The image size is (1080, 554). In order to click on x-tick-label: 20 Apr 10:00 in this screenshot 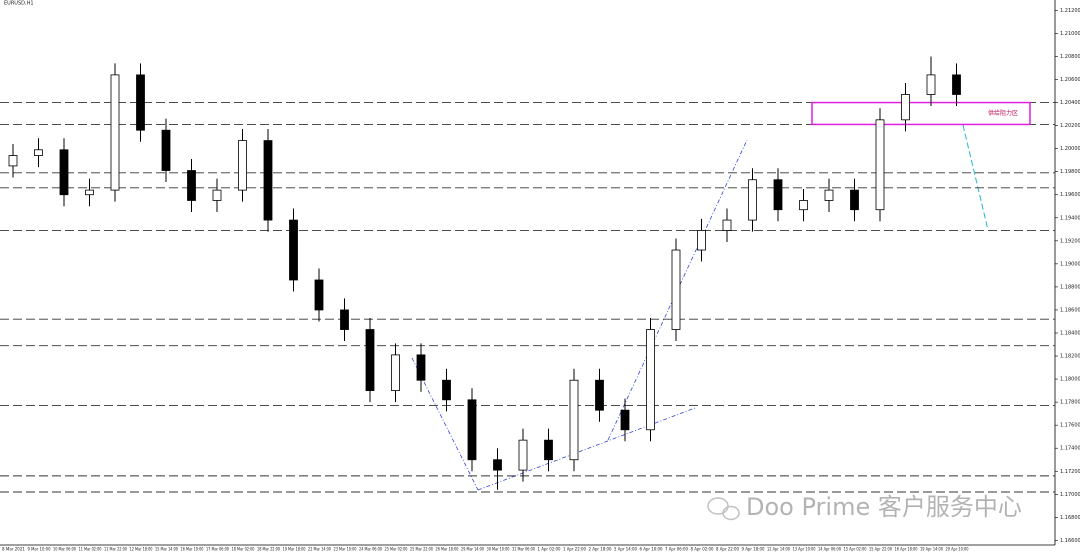, I will do `click(957, 550)`.